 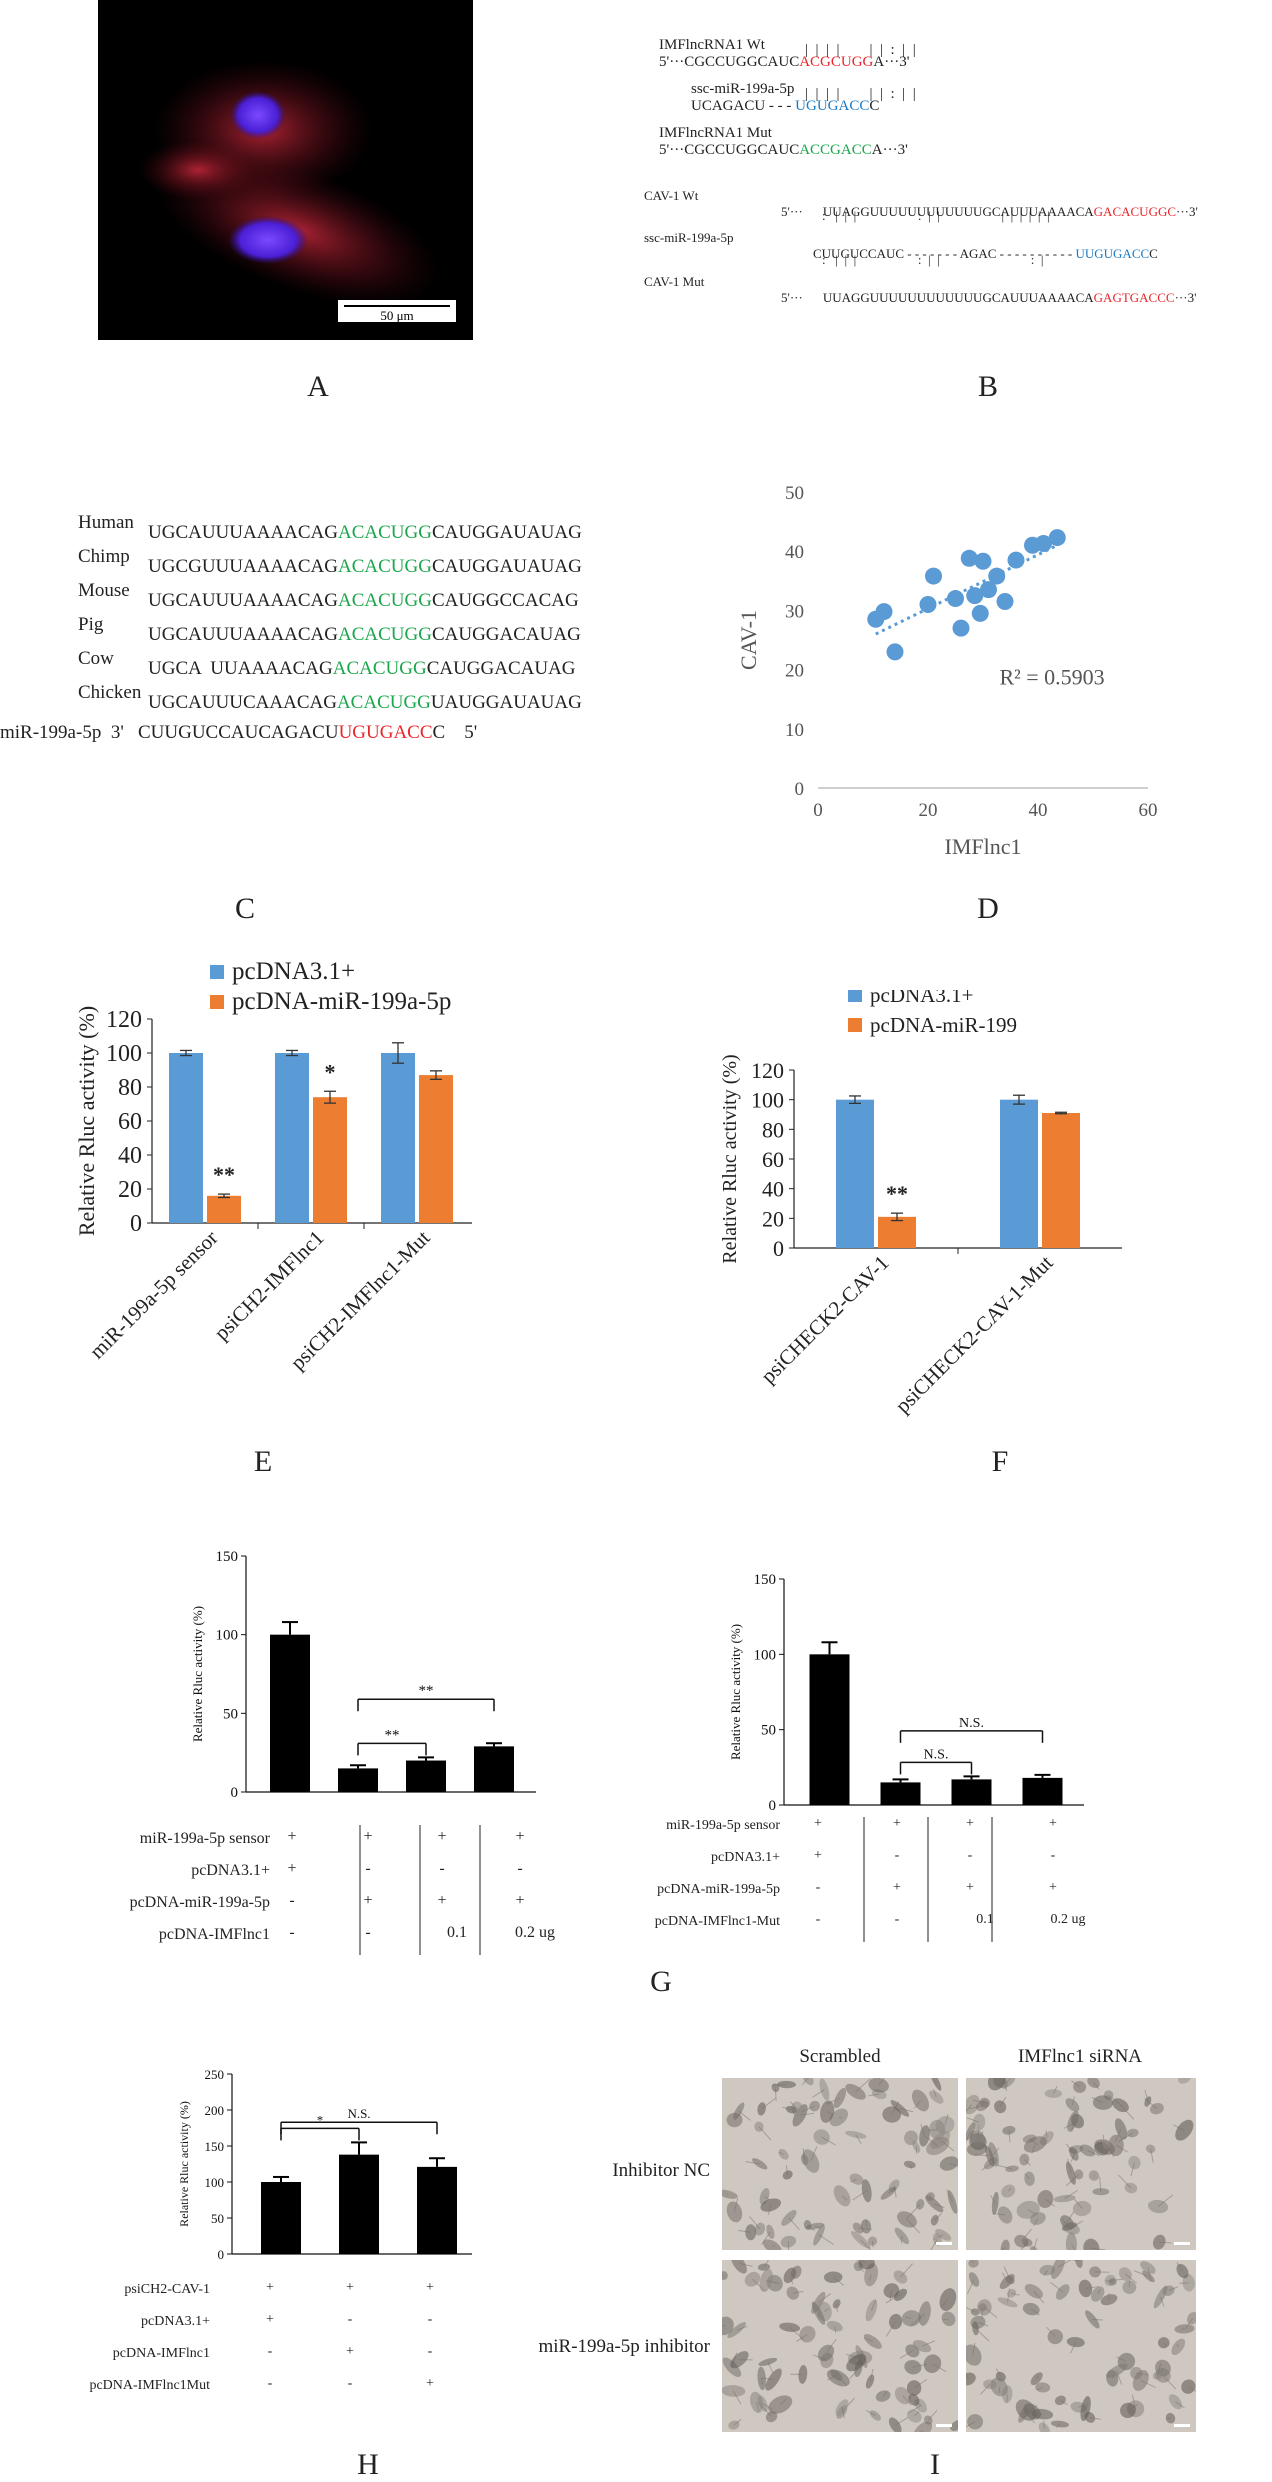 I want to click on y-tick-label: 30, so click(x=794, y=611).